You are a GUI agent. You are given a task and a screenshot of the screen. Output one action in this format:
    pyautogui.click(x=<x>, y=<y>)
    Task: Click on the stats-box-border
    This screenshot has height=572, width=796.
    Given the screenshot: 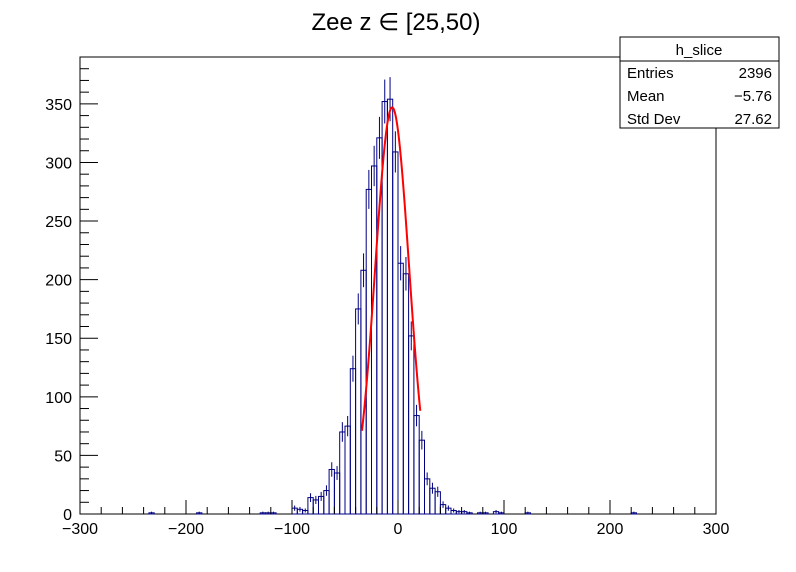 What is the action you would take?
    pyautogui.click(x=699, y=82)
    